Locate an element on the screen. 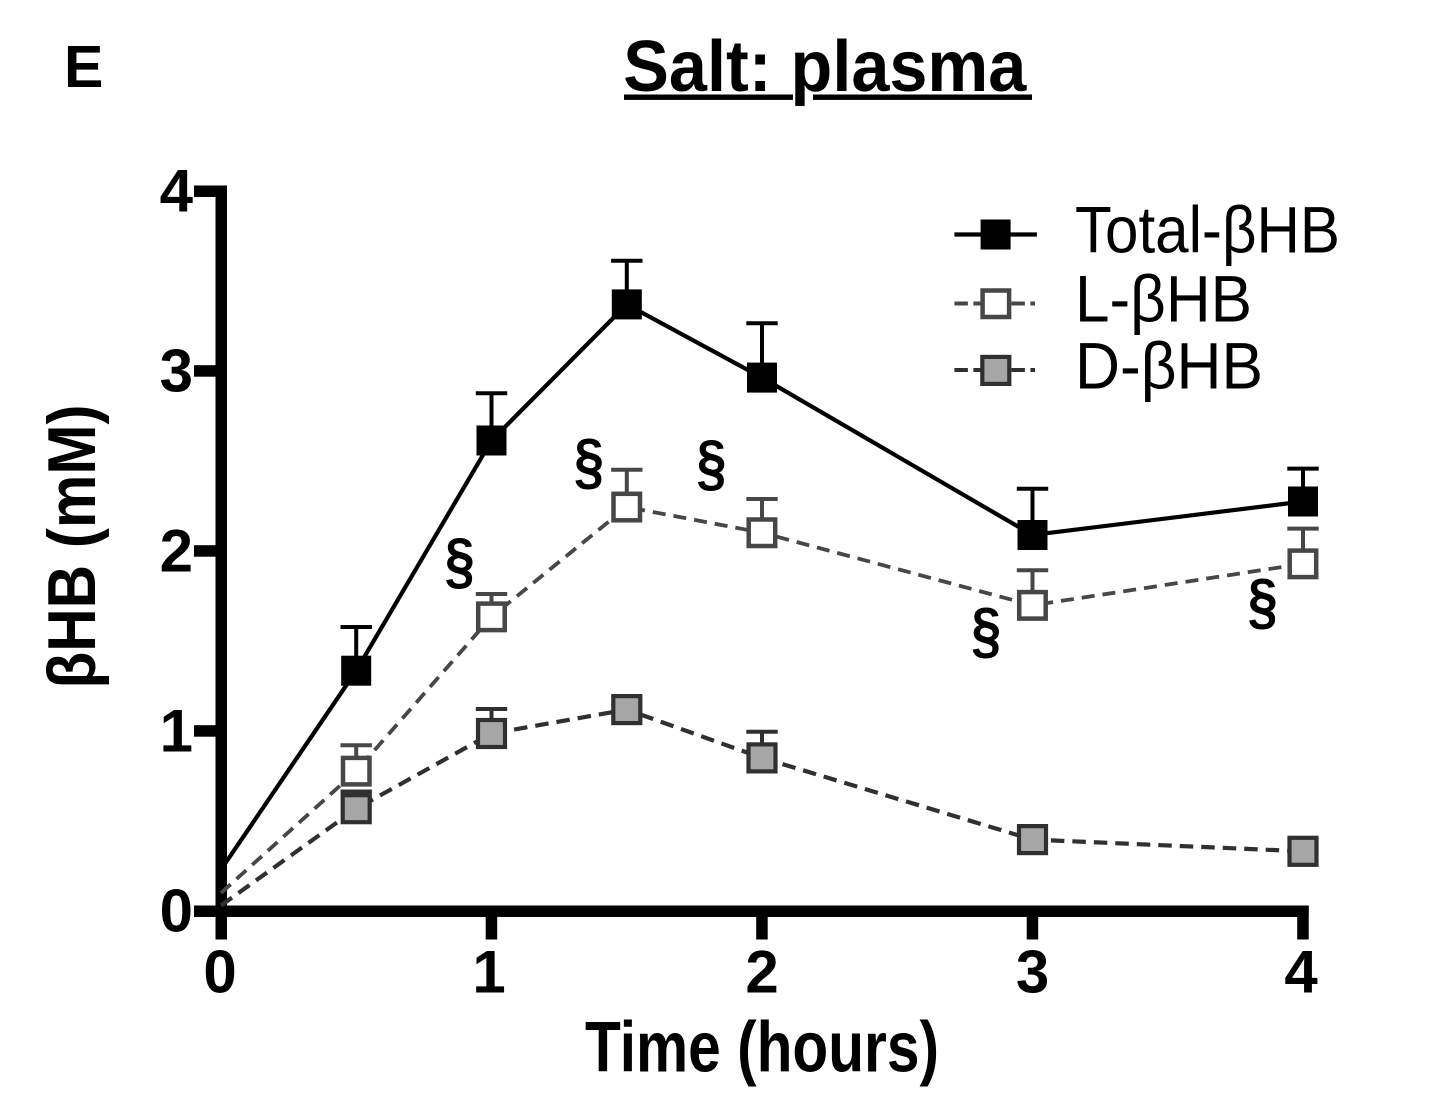  svg-text: D-βHB is located at coordinates (1169, 365).